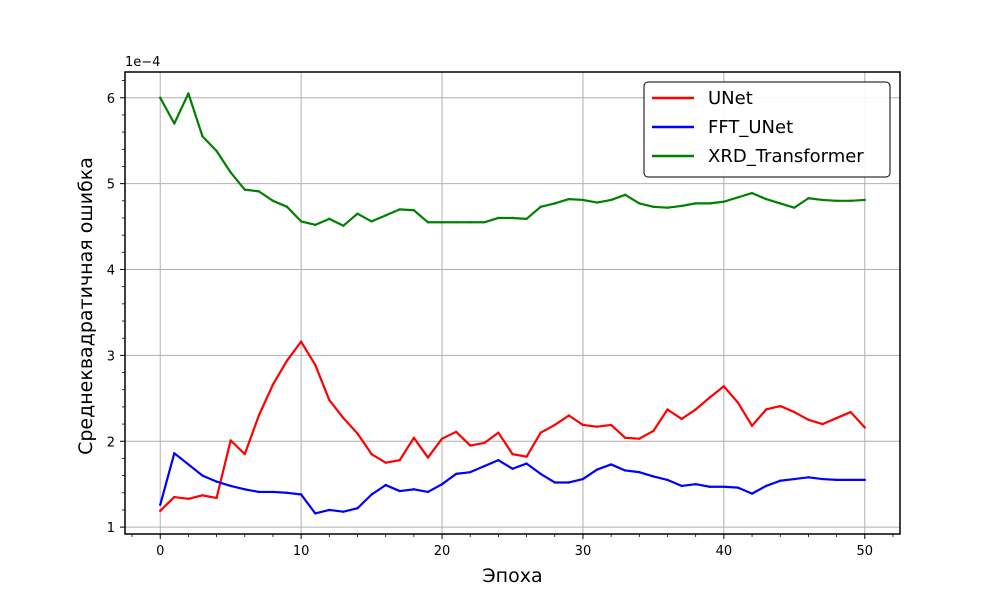  I want to click on legend-label-unet: UNet, so click(730, 98).